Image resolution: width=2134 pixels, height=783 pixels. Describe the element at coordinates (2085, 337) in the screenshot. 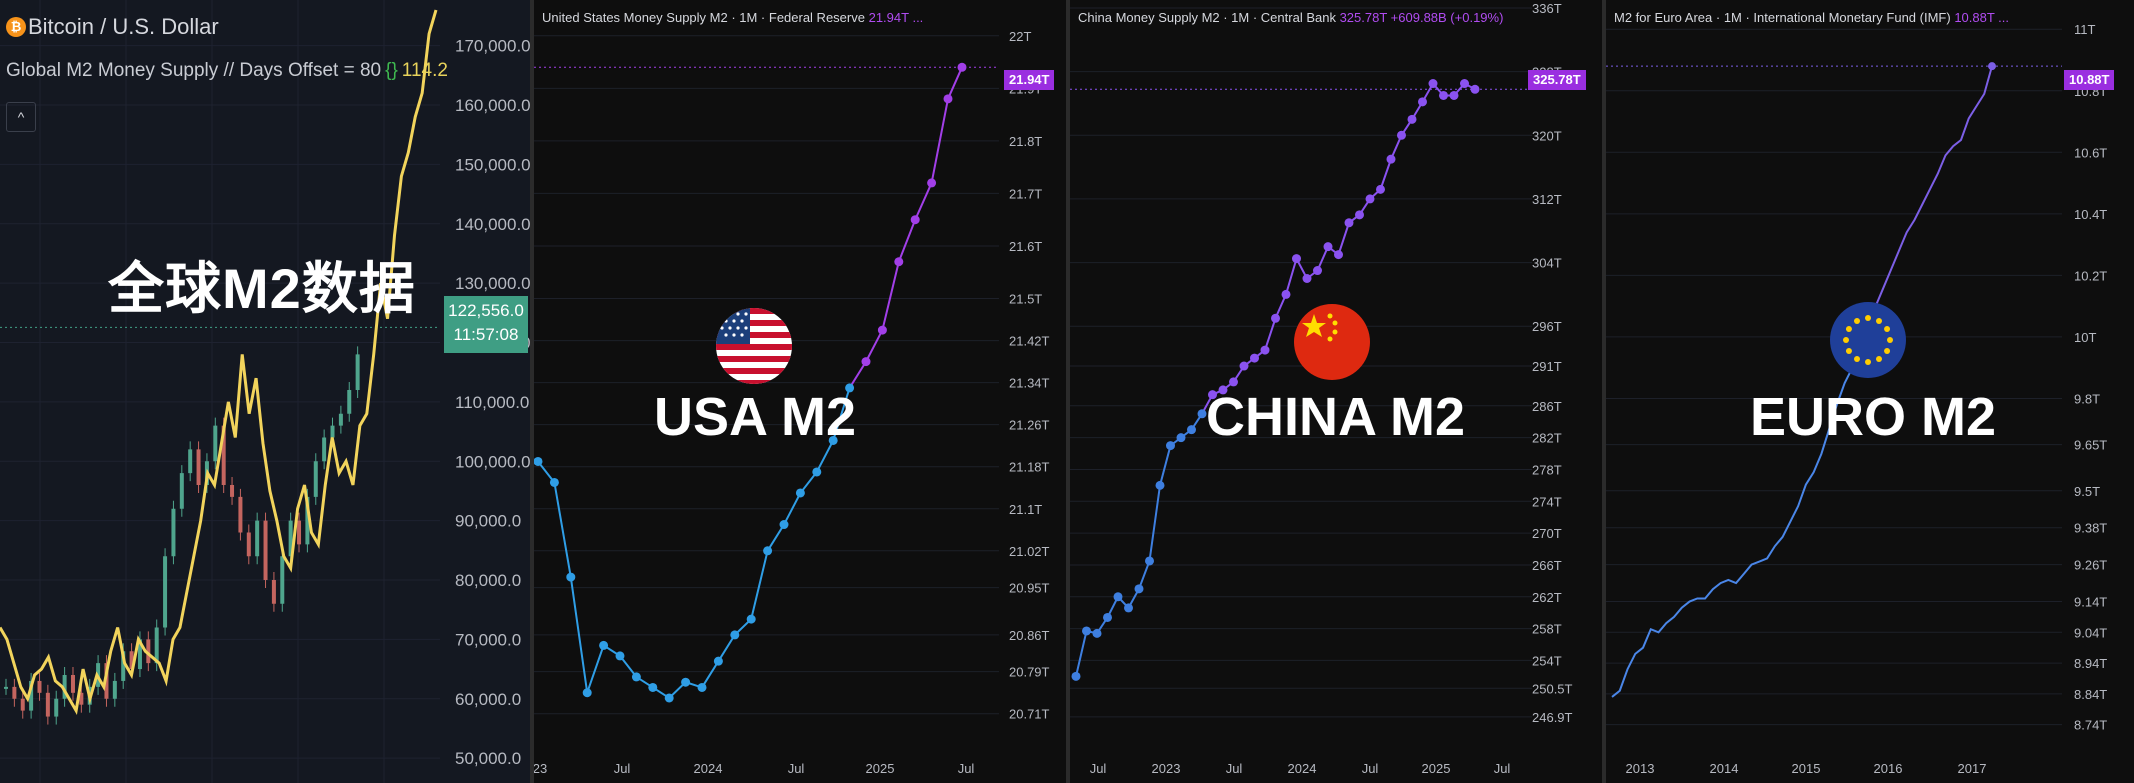

I see `y-tick-label: 10T` at that location.